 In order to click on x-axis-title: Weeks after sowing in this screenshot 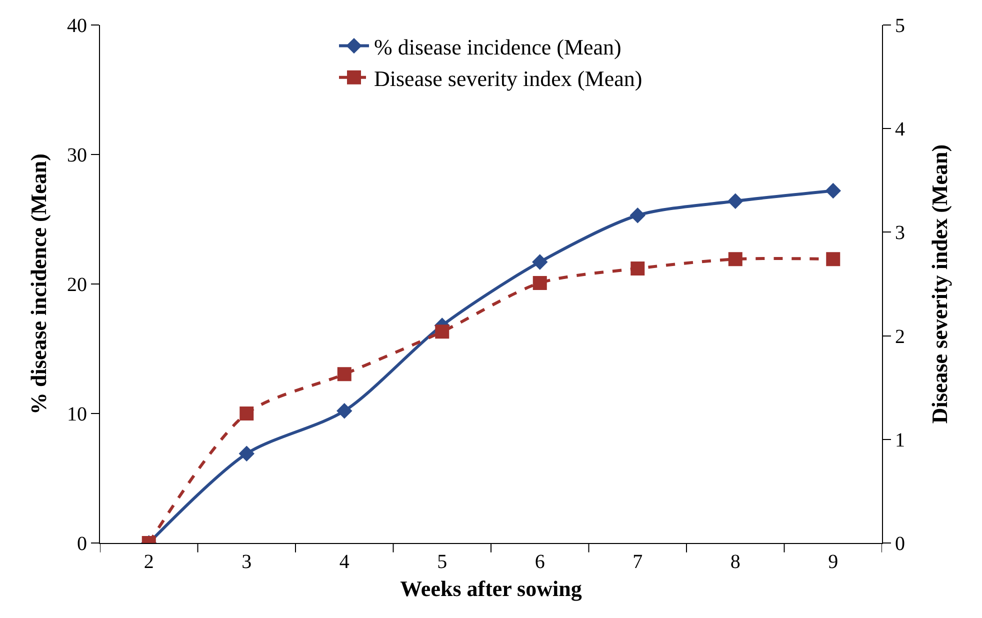, I will do `click(491, 588)`.